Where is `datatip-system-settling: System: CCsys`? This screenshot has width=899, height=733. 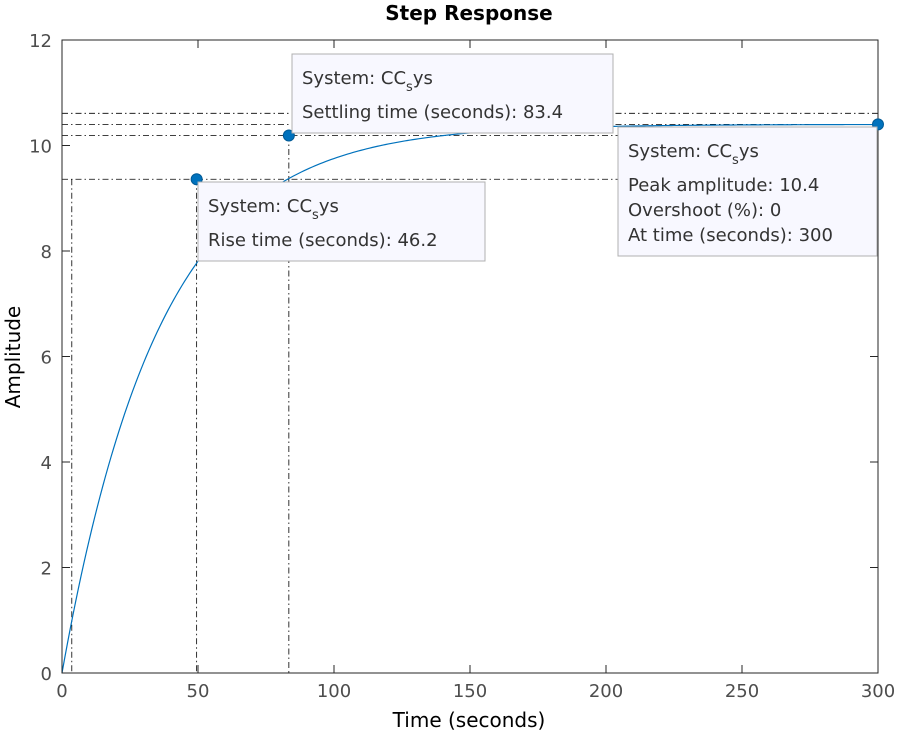 datatip-system-settling: System: CCsys is located at coordinates (367, 81).